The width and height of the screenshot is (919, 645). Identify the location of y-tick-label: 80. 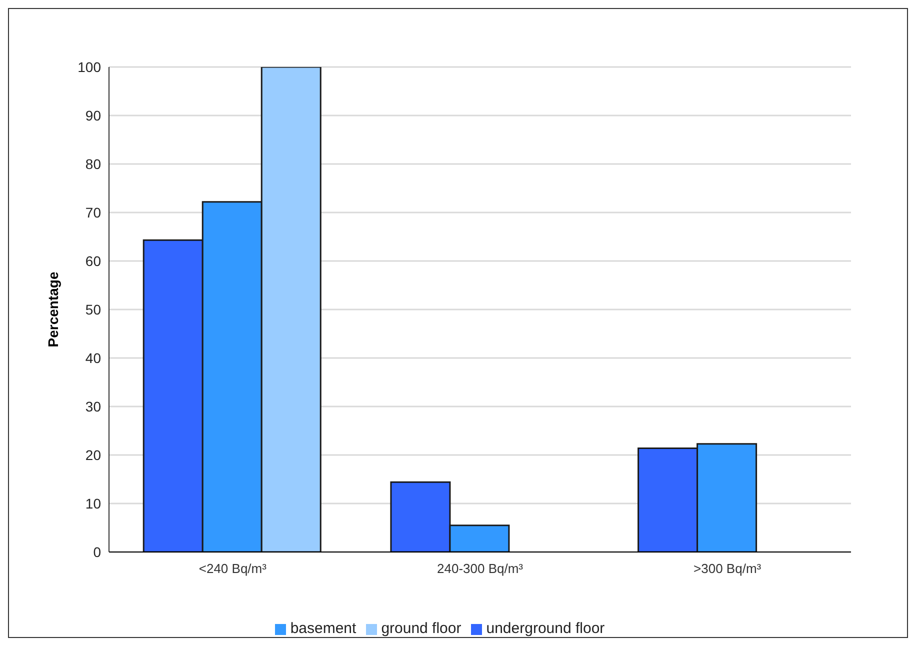
(93, 164).